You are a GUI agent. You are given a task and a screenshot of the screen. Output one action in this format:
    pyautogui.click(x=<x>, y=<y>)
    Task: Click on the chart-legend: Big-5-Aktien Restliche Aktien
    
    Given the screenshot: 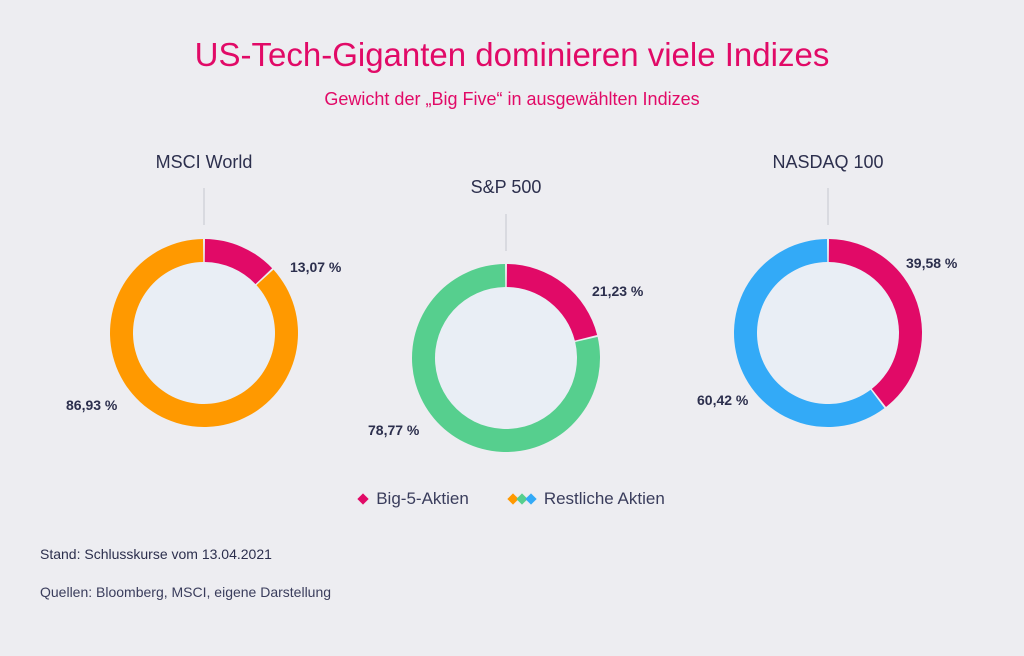 What is the action you would take?
    pyautogui.click(x=512, y=499)
    